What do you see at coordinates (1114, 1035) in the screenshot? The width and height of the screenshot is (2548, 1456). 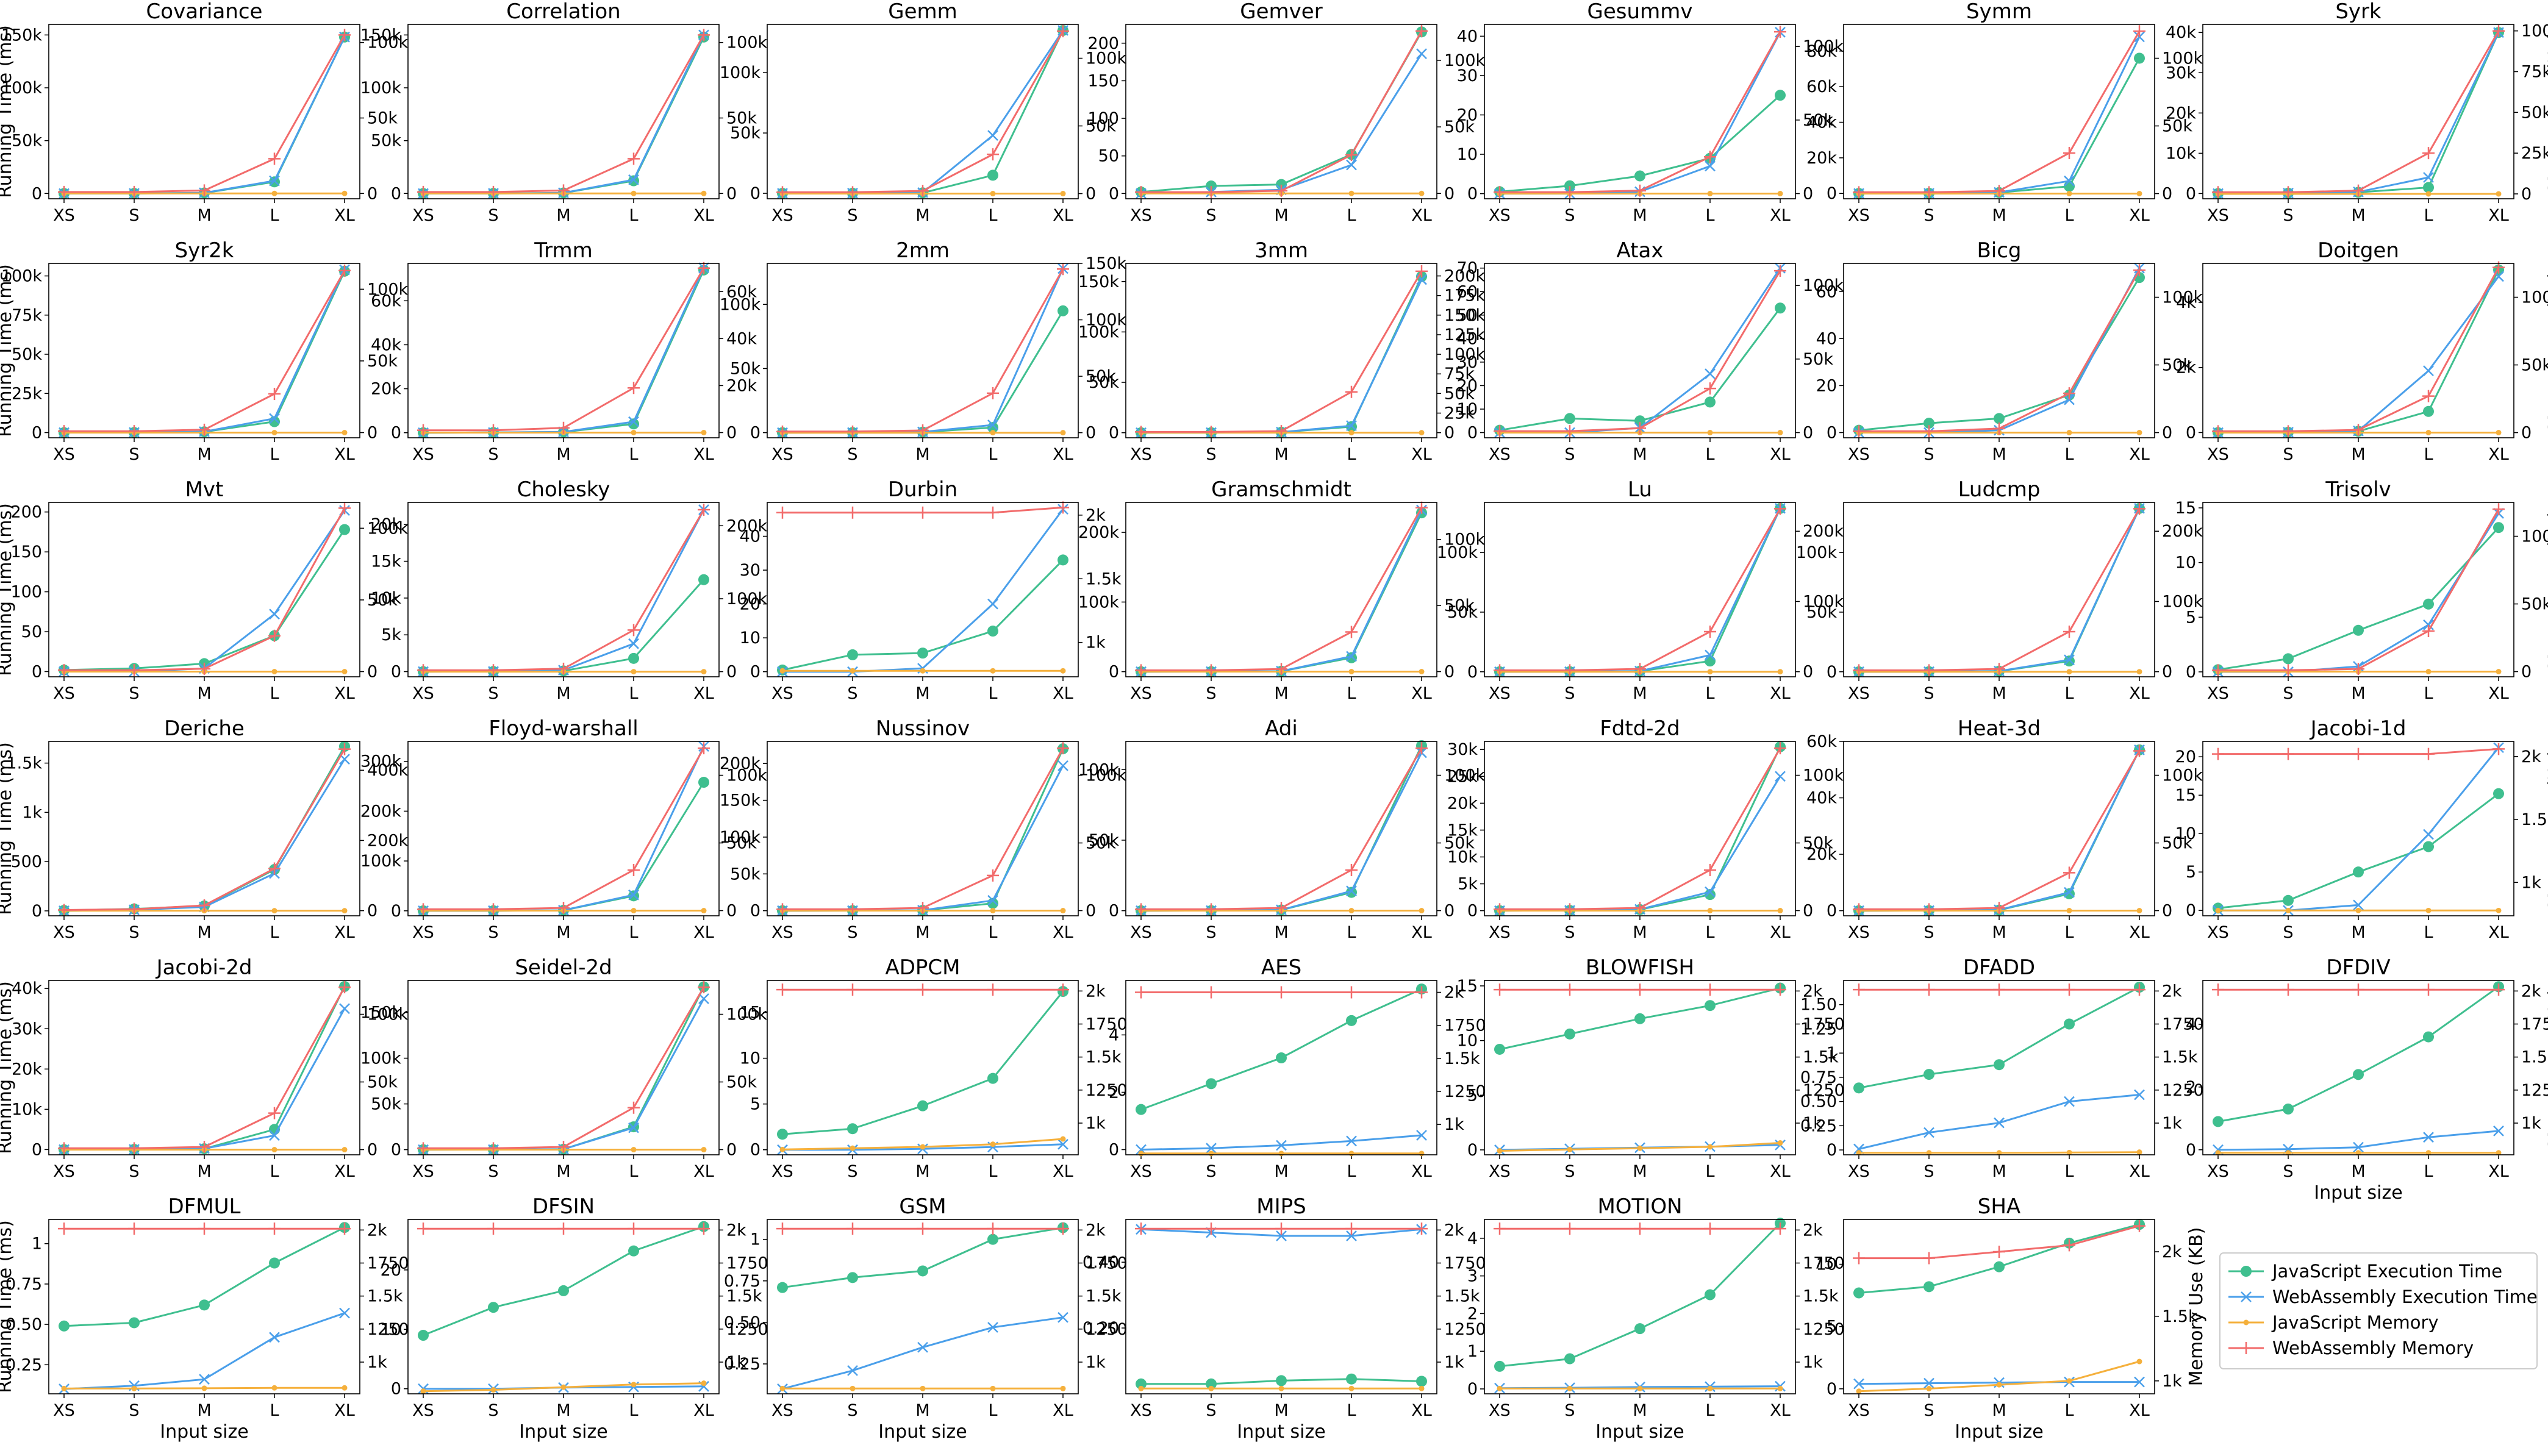 I see `y-tick-label: 4` at bounding box center [1114, 1035].